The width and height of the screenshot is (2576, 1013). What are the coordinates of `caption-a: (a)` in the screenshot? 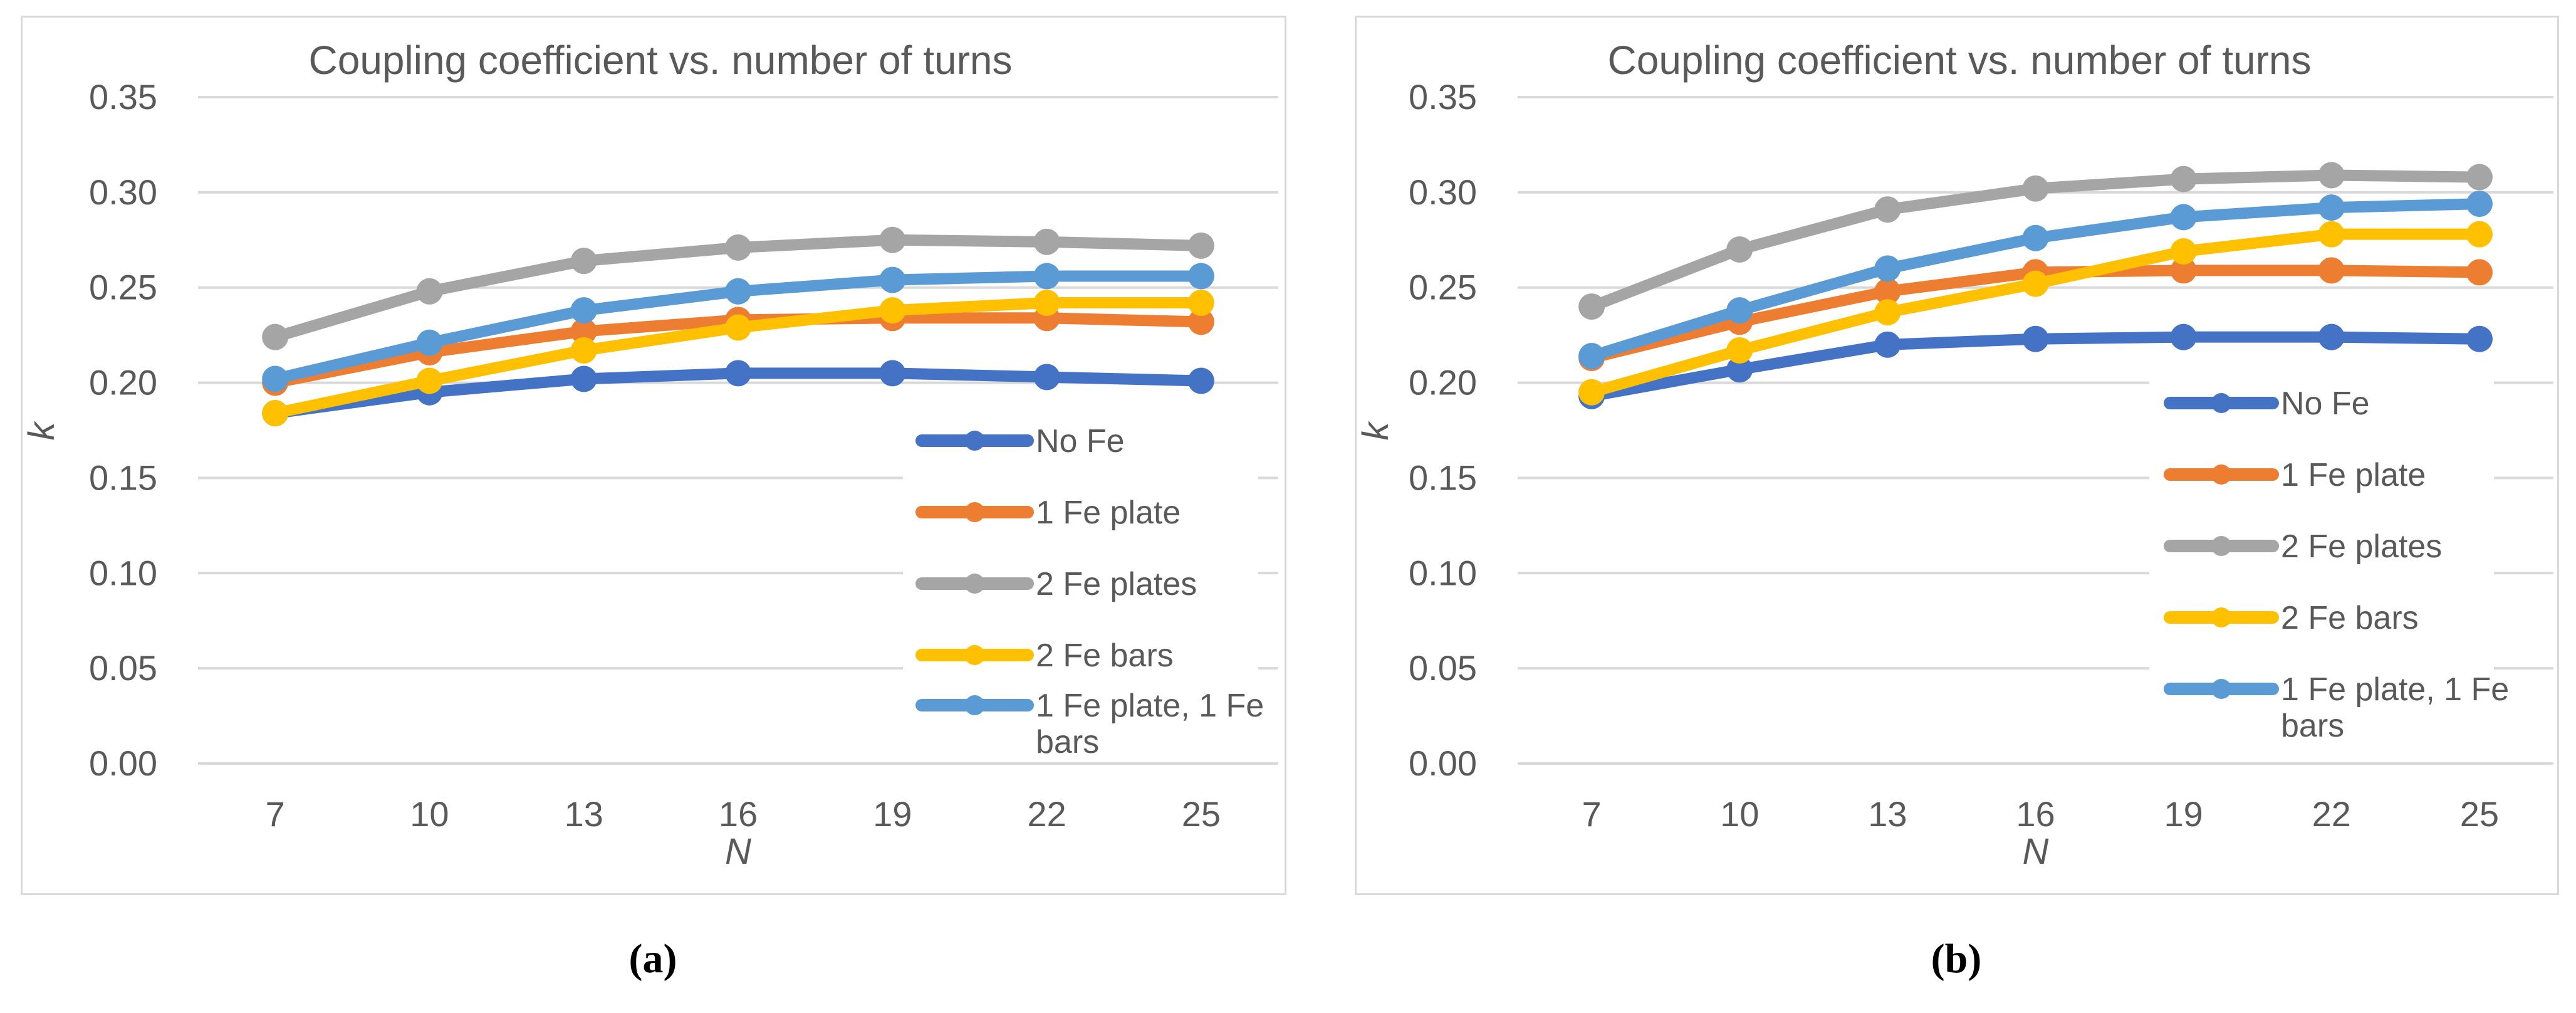 It's located at (652, 959).